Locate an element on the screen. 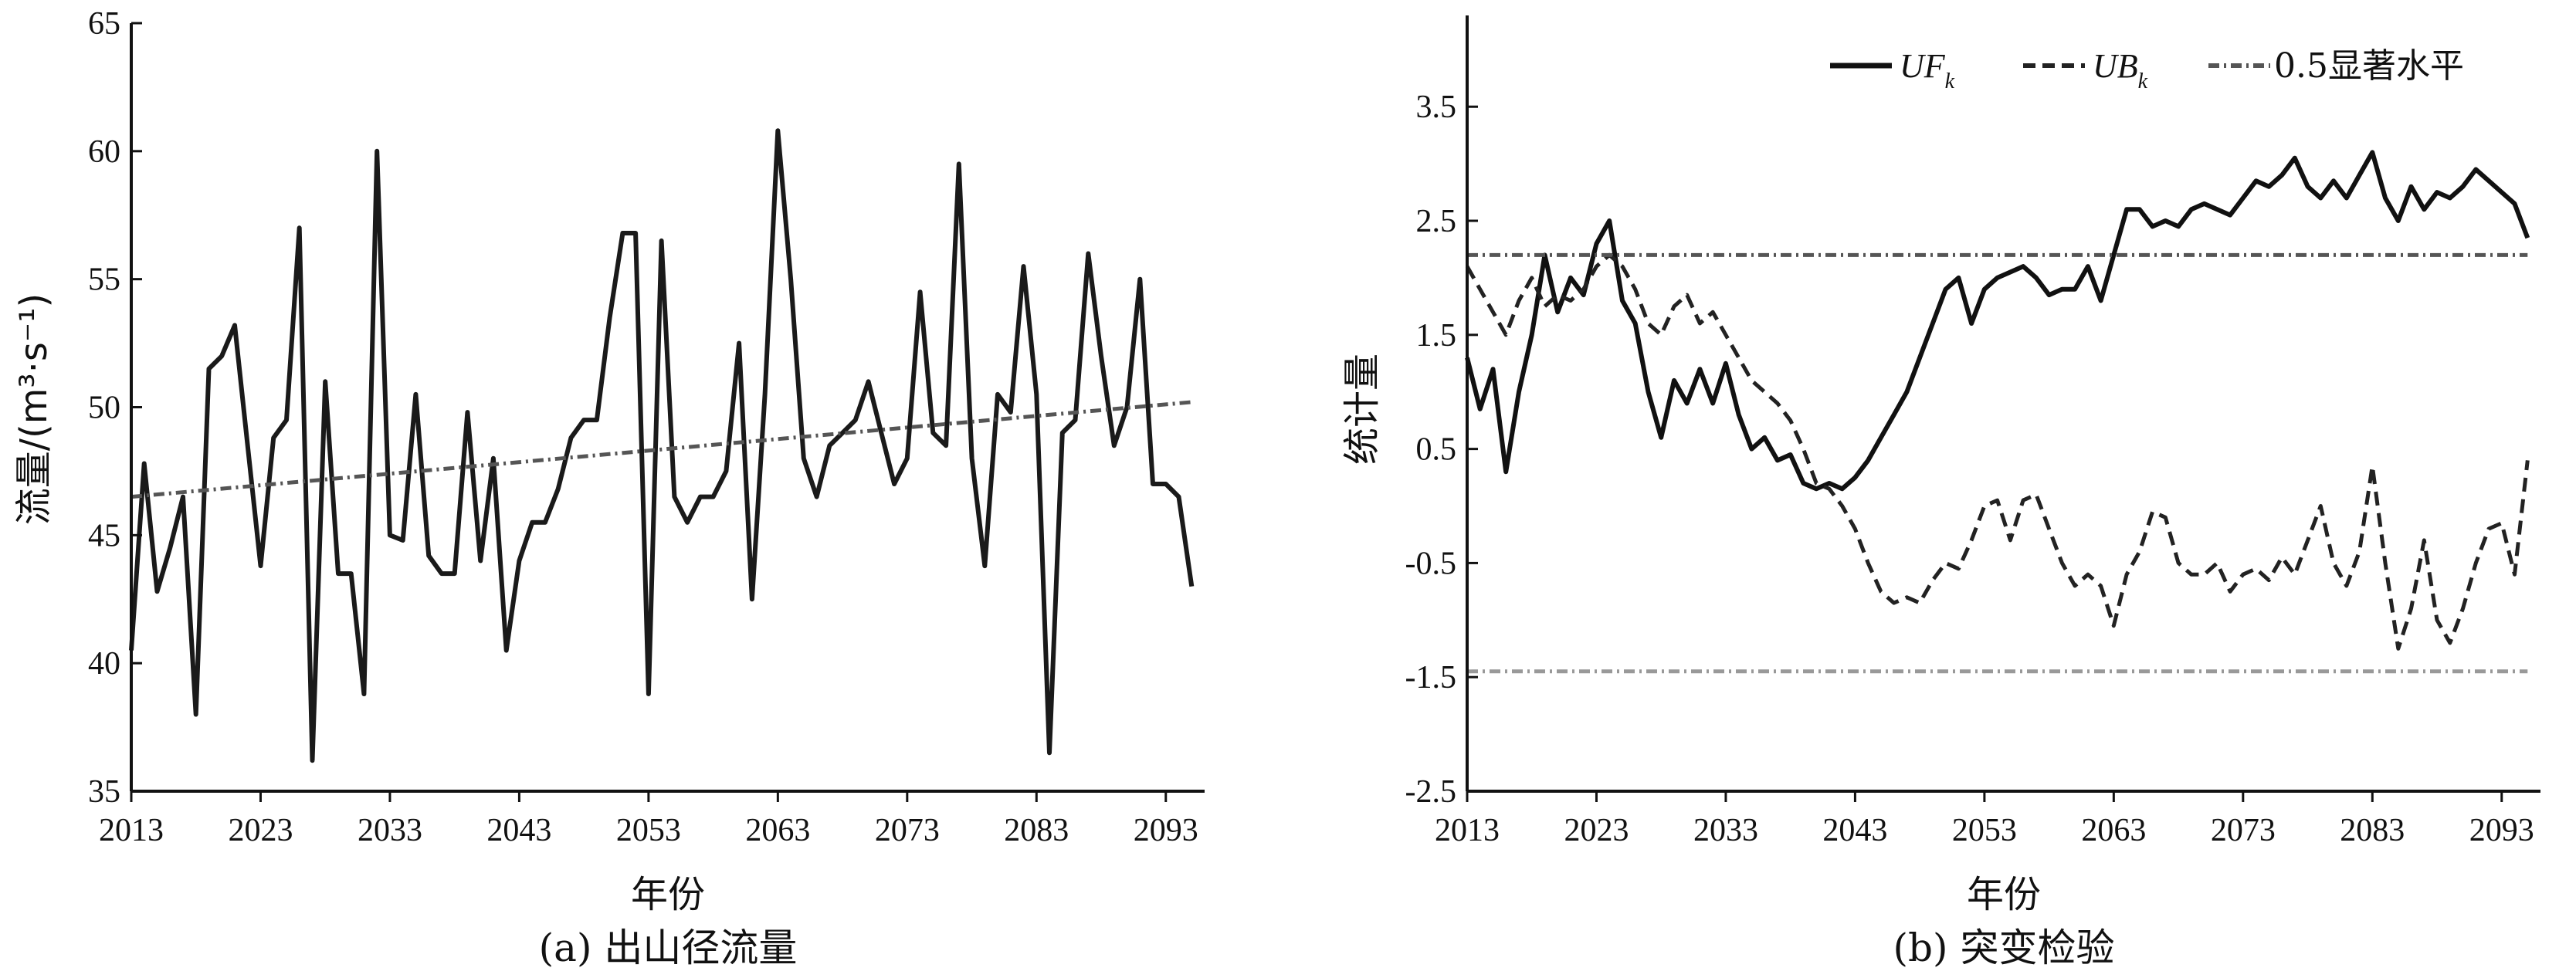  a-y-tick-label: 60 is located at coordinates (104, 152).